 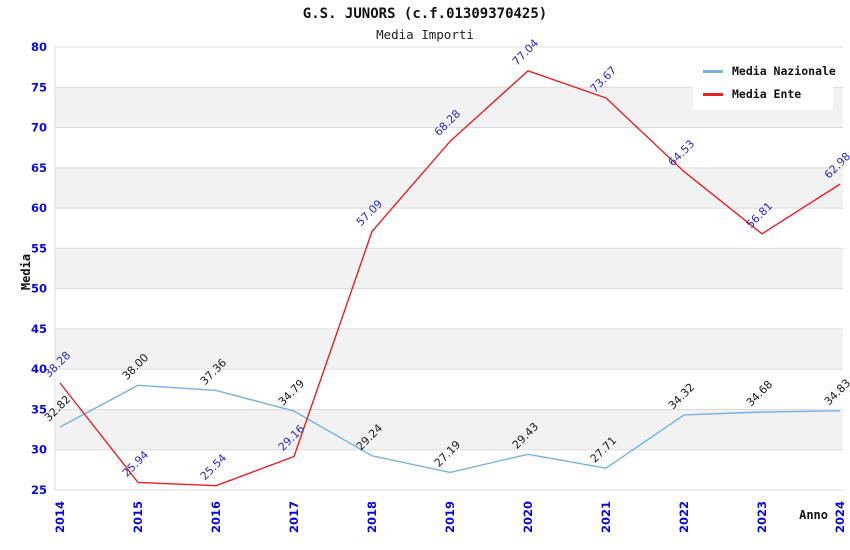 What do you see at coordinates (39, 168) in the screenshot?
I see `y-tick-label: 65` at bounding box center [39, 168].